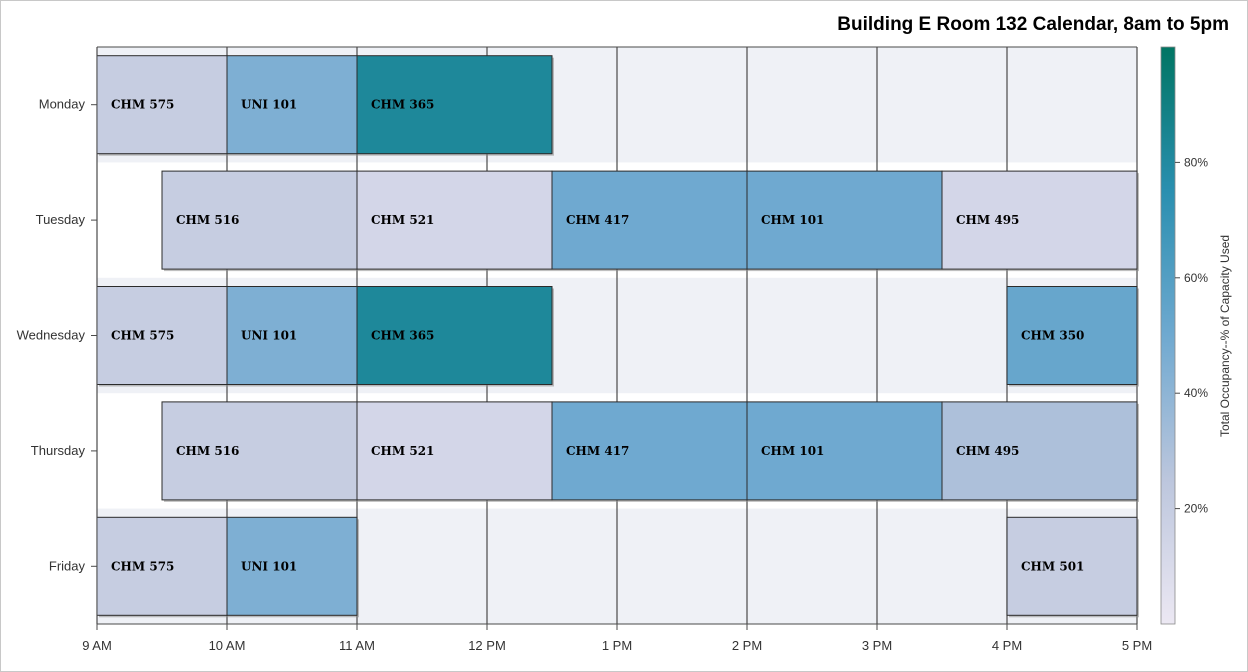 The width and height of the screenshot is (1248, 672). I want to click on x-tick-label: 5 PM, so click(1137, 645).